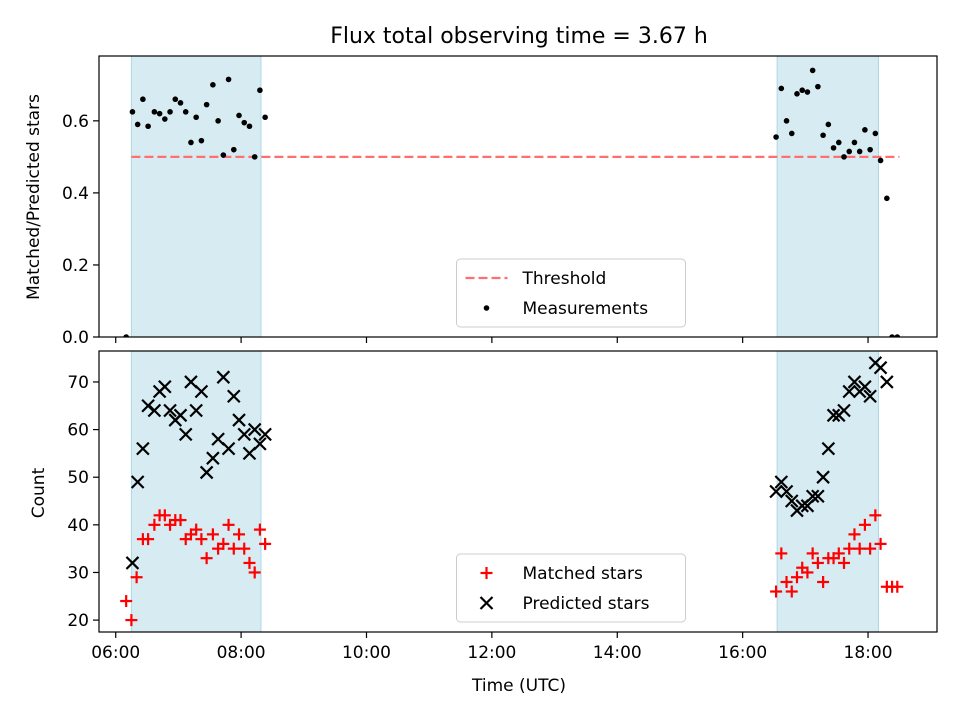  What do you see at coordinates (617, 653) in the screenshot?
I see `x-tick-label: 14:00` at bounding box center [617, 653].